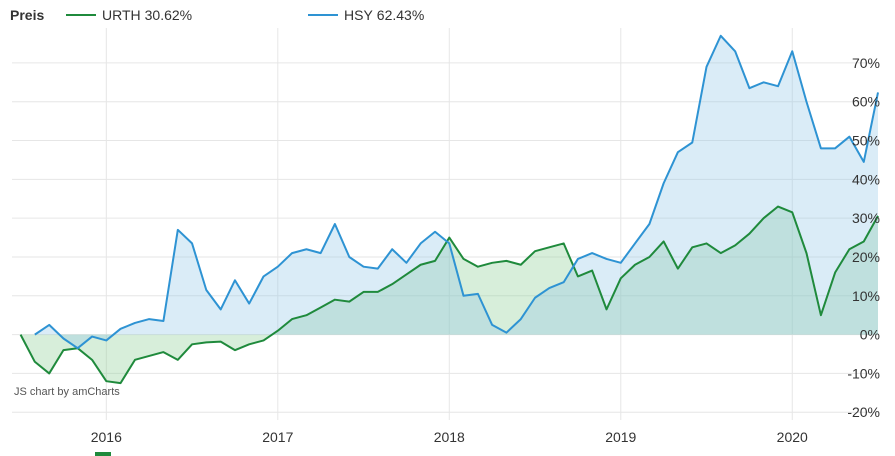  I want to click on legend-value-urth: 30.62%, so click(168, 15).